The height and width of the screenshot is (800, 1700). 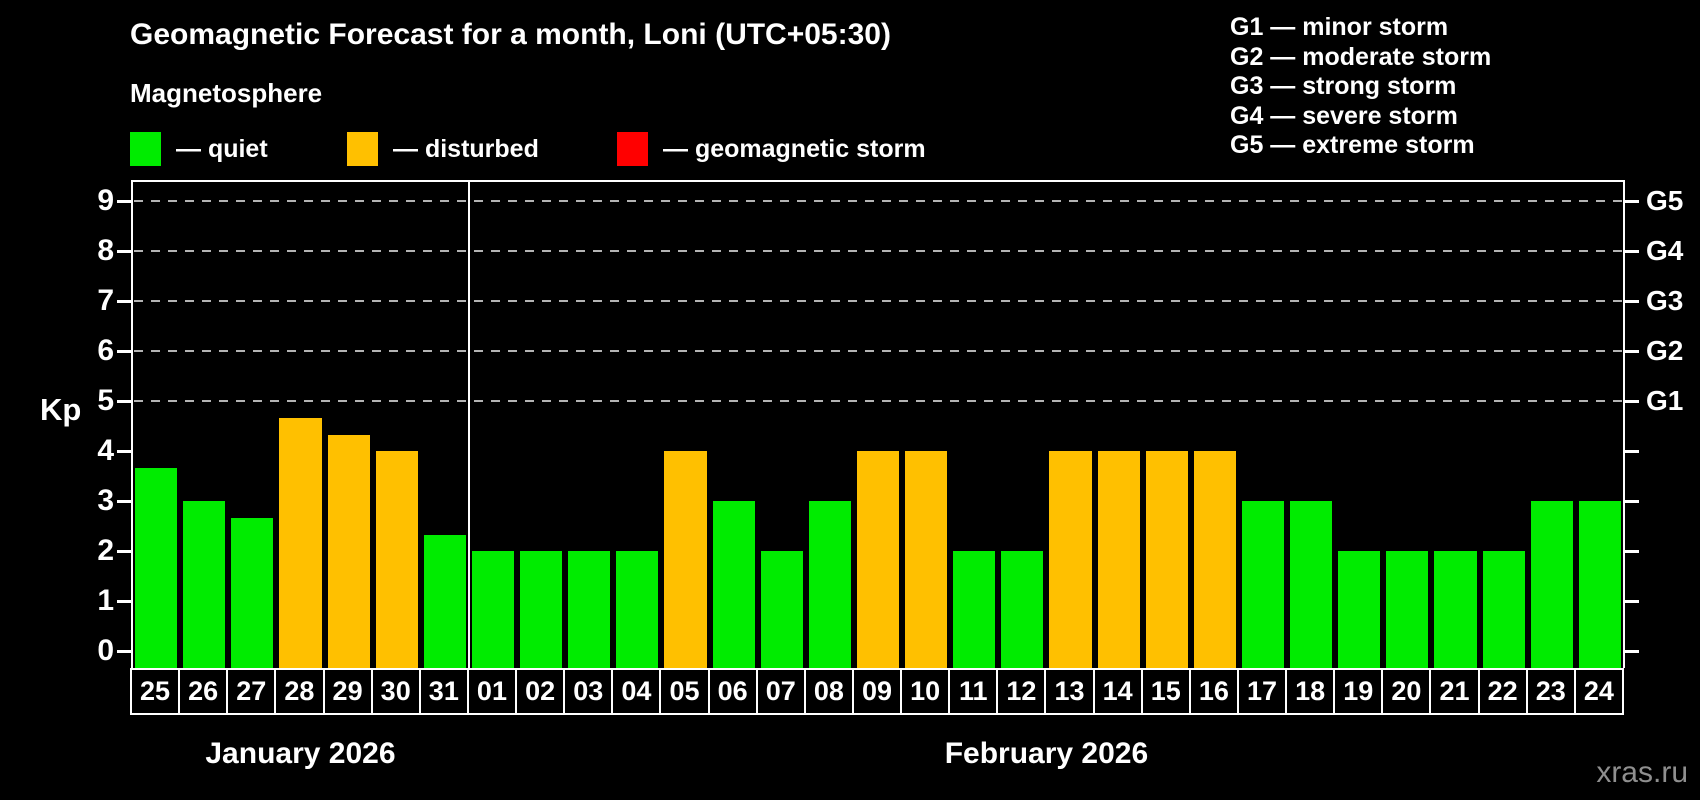 I want to click on g-scale-label-g2: G2, so click(x=1665, y=350).